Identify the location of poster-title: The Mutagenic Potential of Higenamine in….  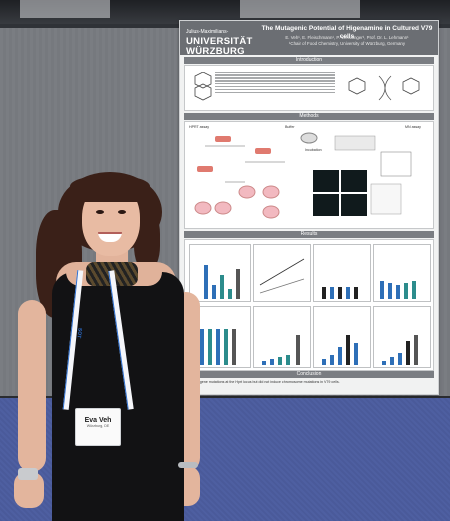
(347, 32).